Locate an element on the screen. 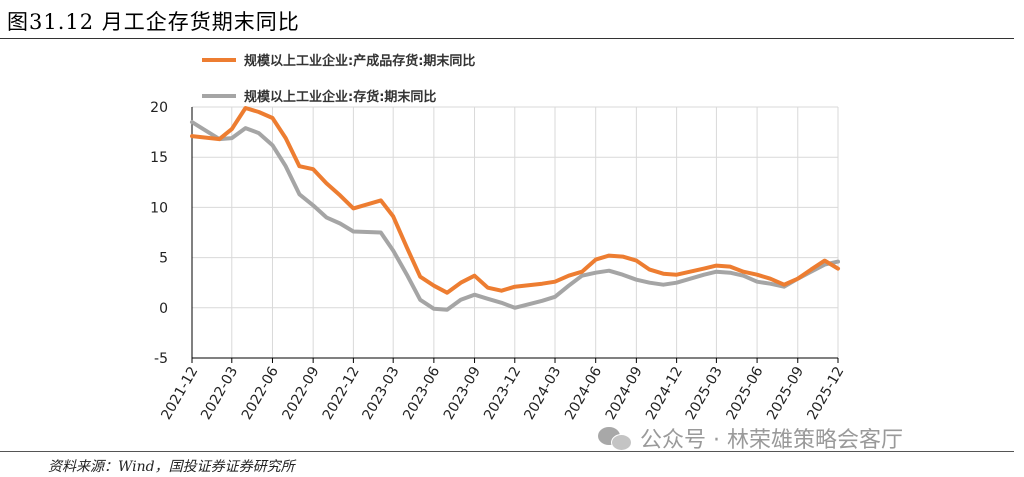  source-note: 资料来源：Wind，国投证券证券研究所 is located at coordinates (171, 467).